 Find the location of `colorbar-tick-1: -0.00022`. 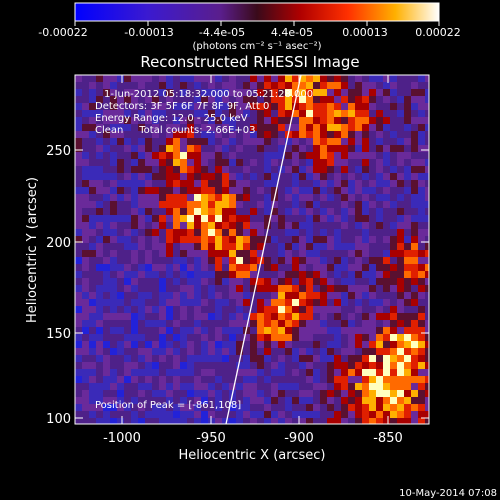

colorbar-tick-1: -0.00022 is located at coordinates (62, 32).